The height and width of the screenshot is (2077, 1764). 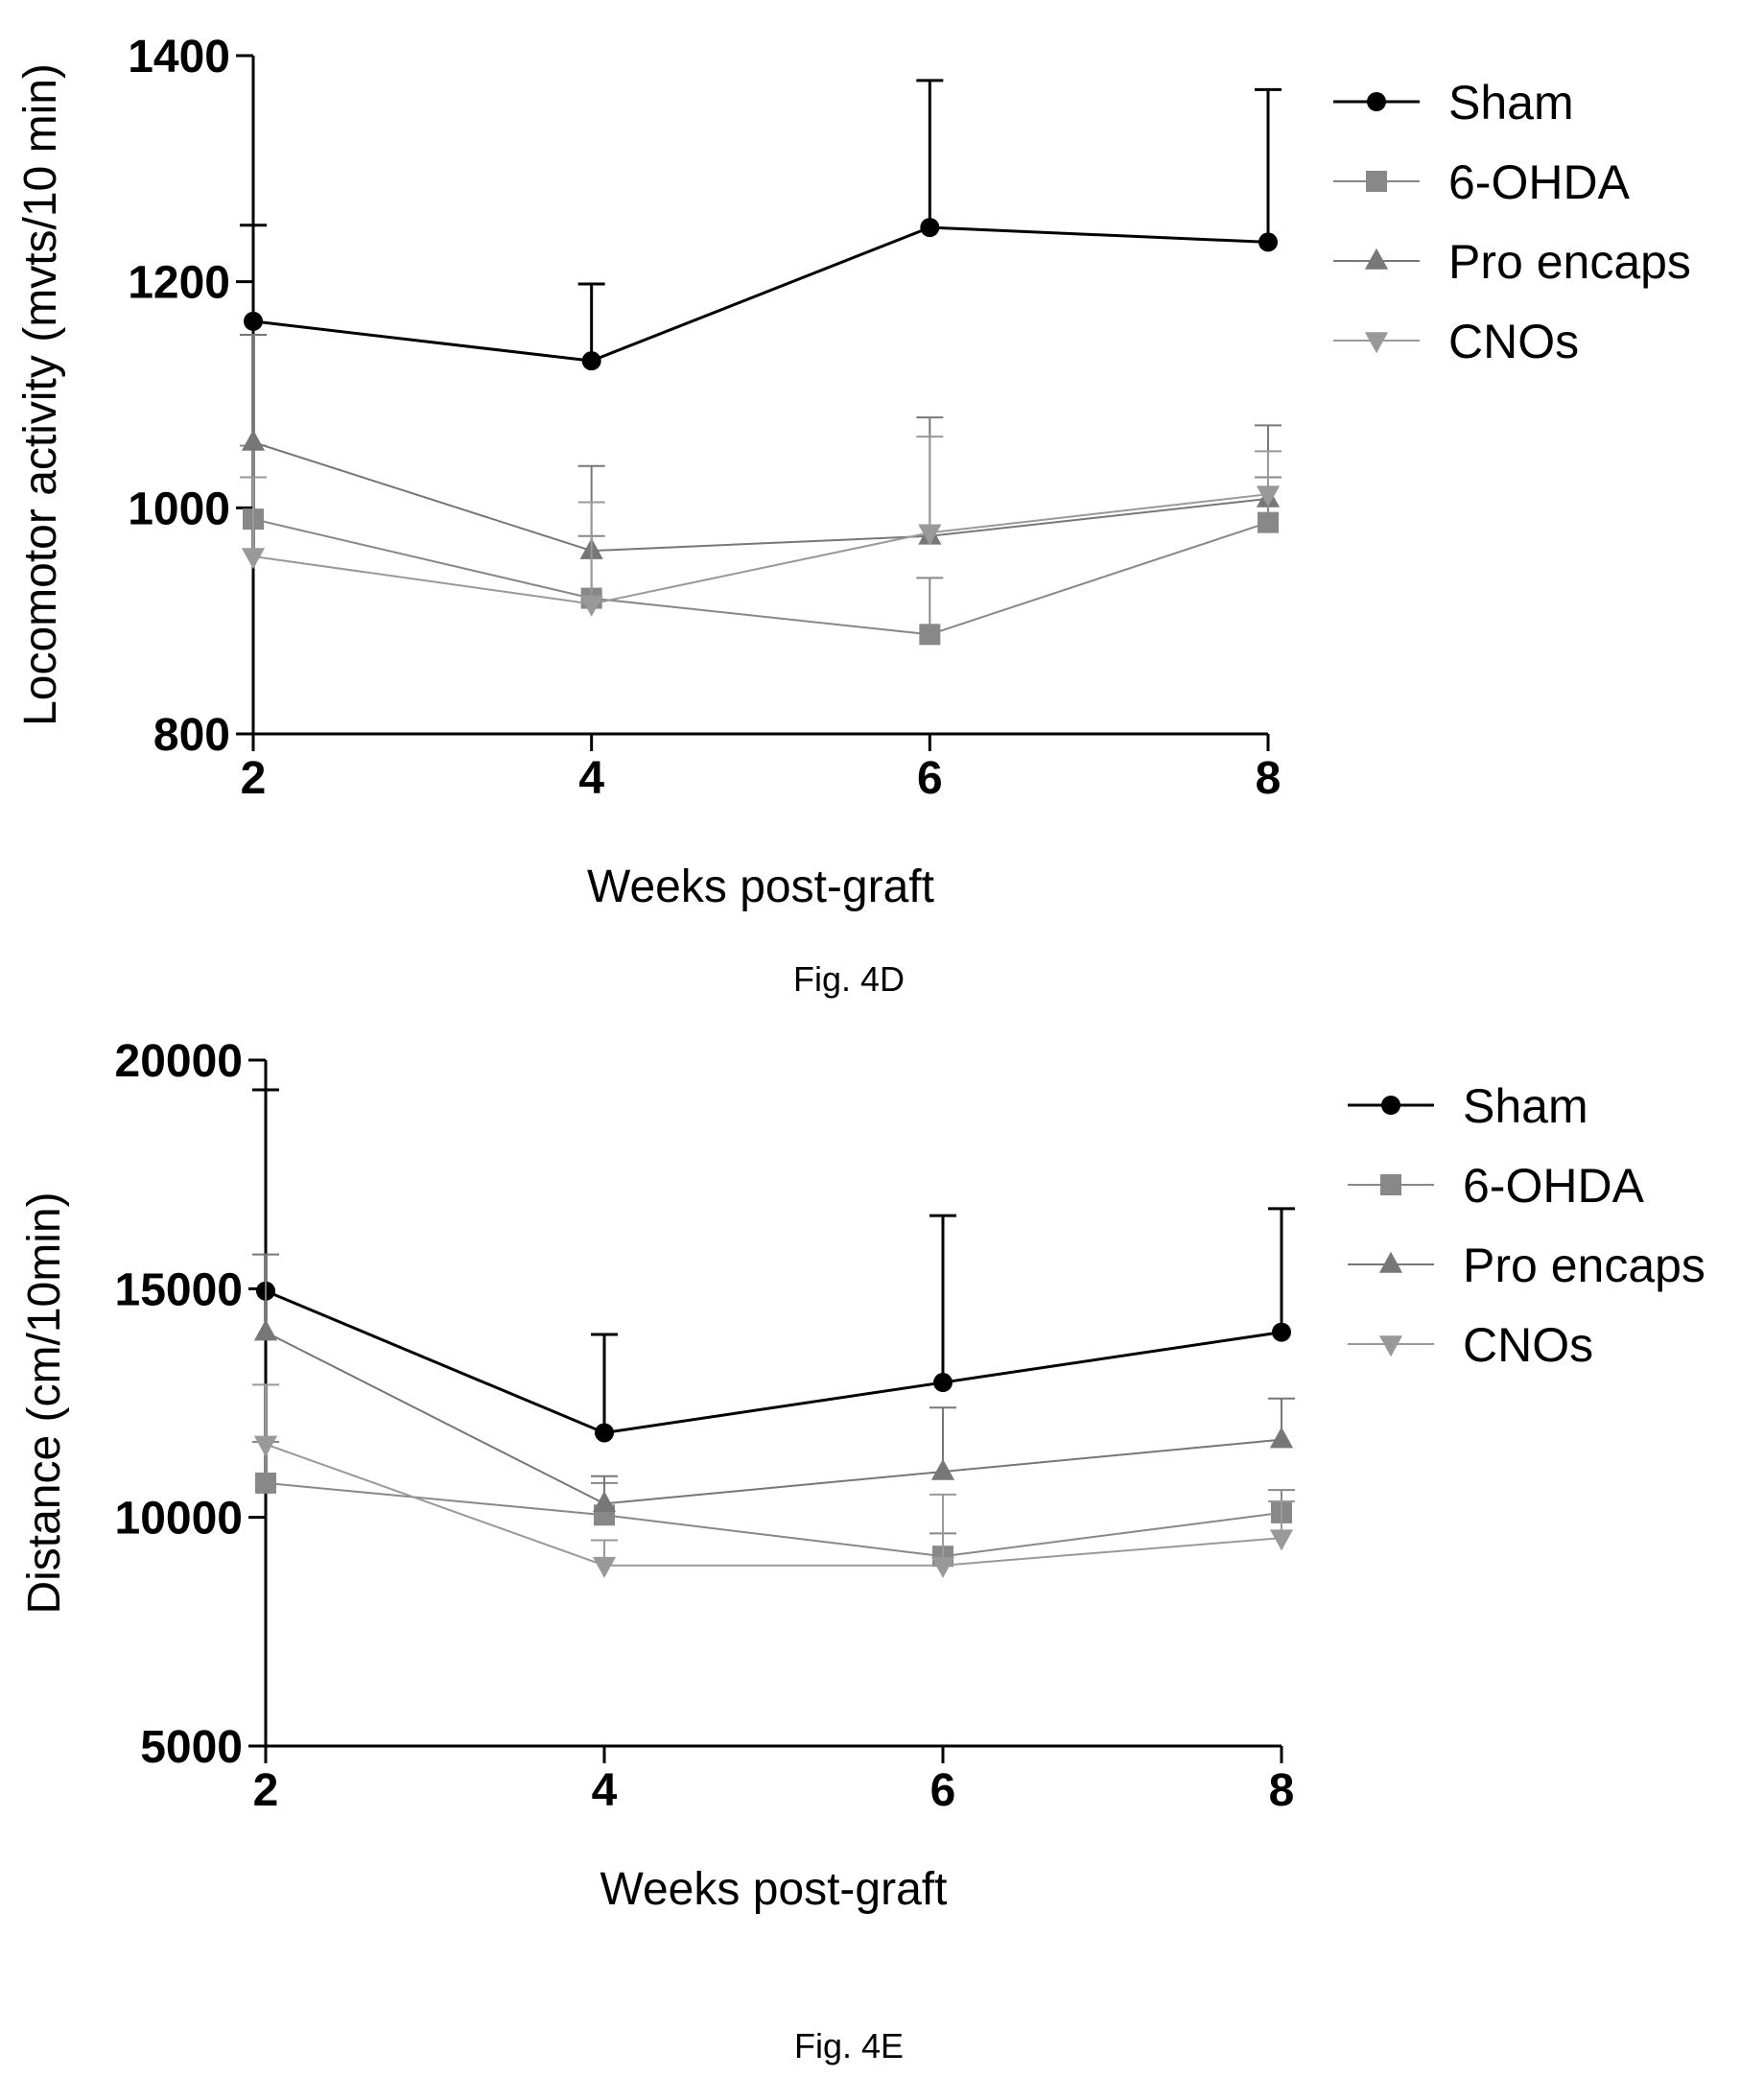 I want to click on y-tick-label: 800, so click(x=192, y=735).